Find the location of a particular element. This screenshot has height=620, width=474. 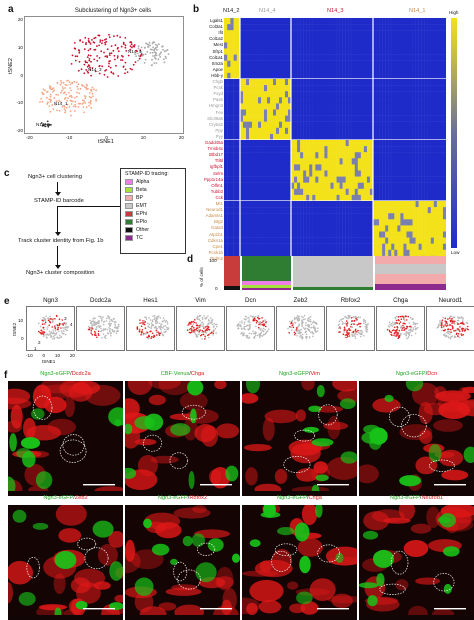

ytick: -20 is located at coordinates (19, 130).